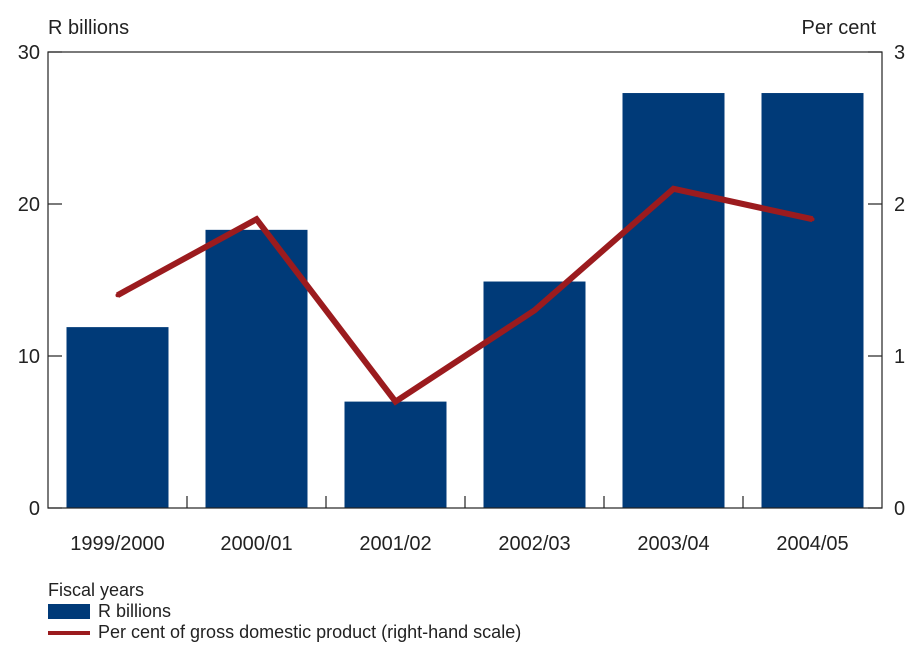  What do you see at coordinates (395, 454) in the screenshot?
I see `bar-2001/02` at bounding box center [395, 454].